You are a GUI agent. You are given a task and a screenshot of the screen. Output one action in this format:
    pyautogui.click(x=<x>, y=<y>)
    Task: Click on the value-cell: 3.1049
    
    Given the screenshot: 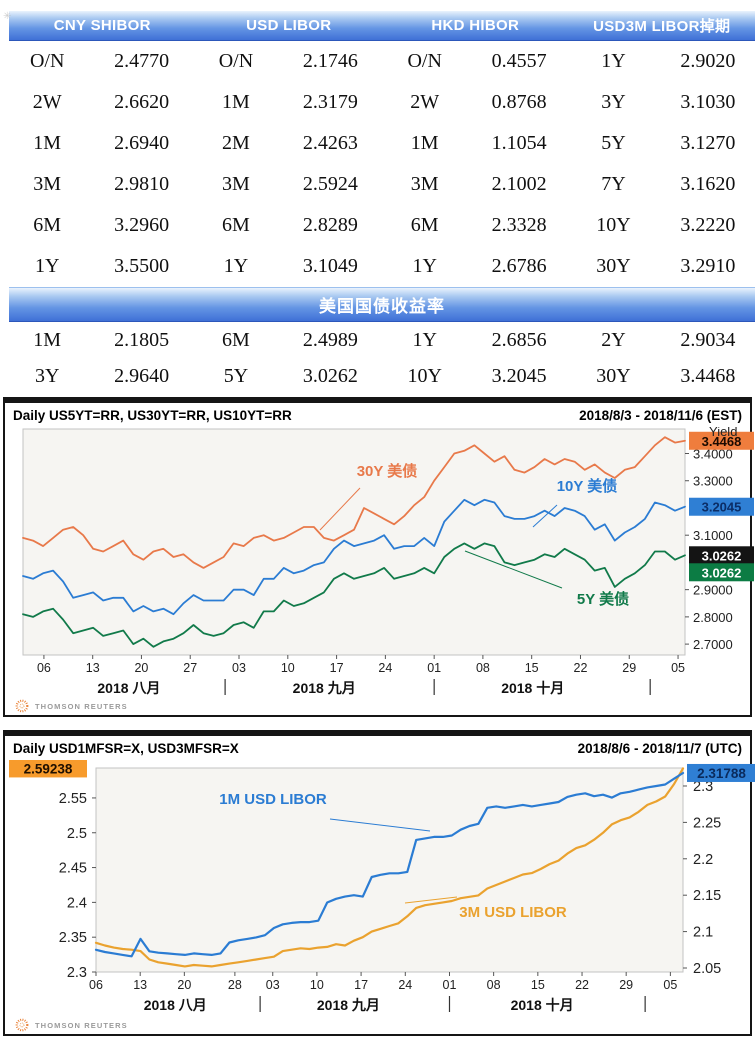 What is the action you would take?
    pyautogui.click(x=330, y=266)
    